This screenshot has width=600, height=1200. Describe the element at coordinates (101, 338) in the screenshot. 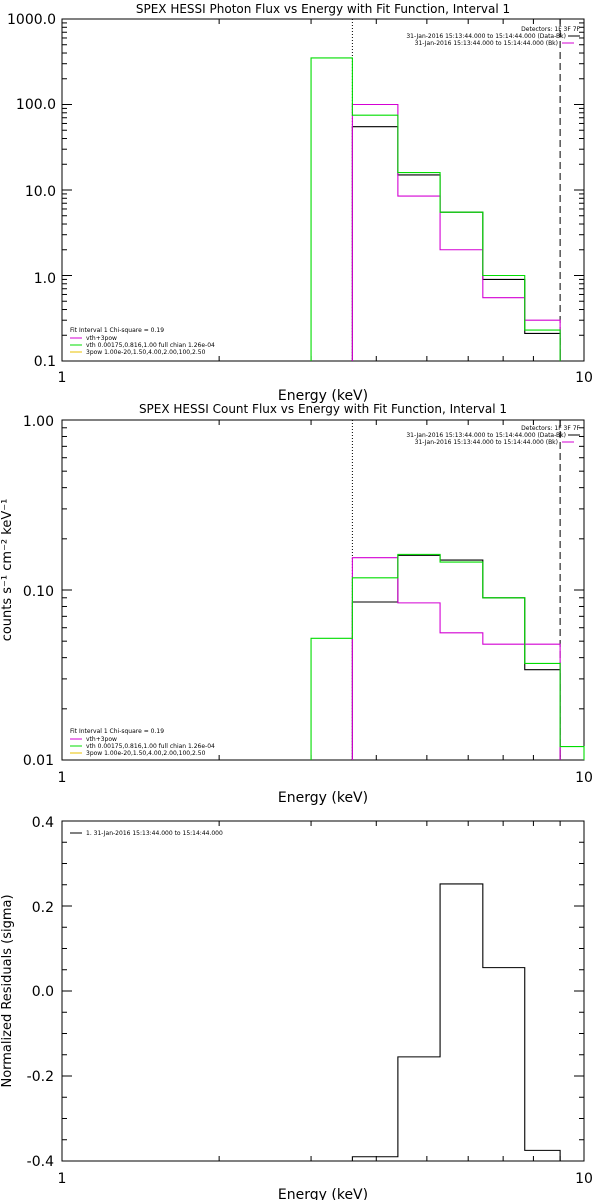

I see `panel1-legend-bl-1: vth+3pow` at that location.